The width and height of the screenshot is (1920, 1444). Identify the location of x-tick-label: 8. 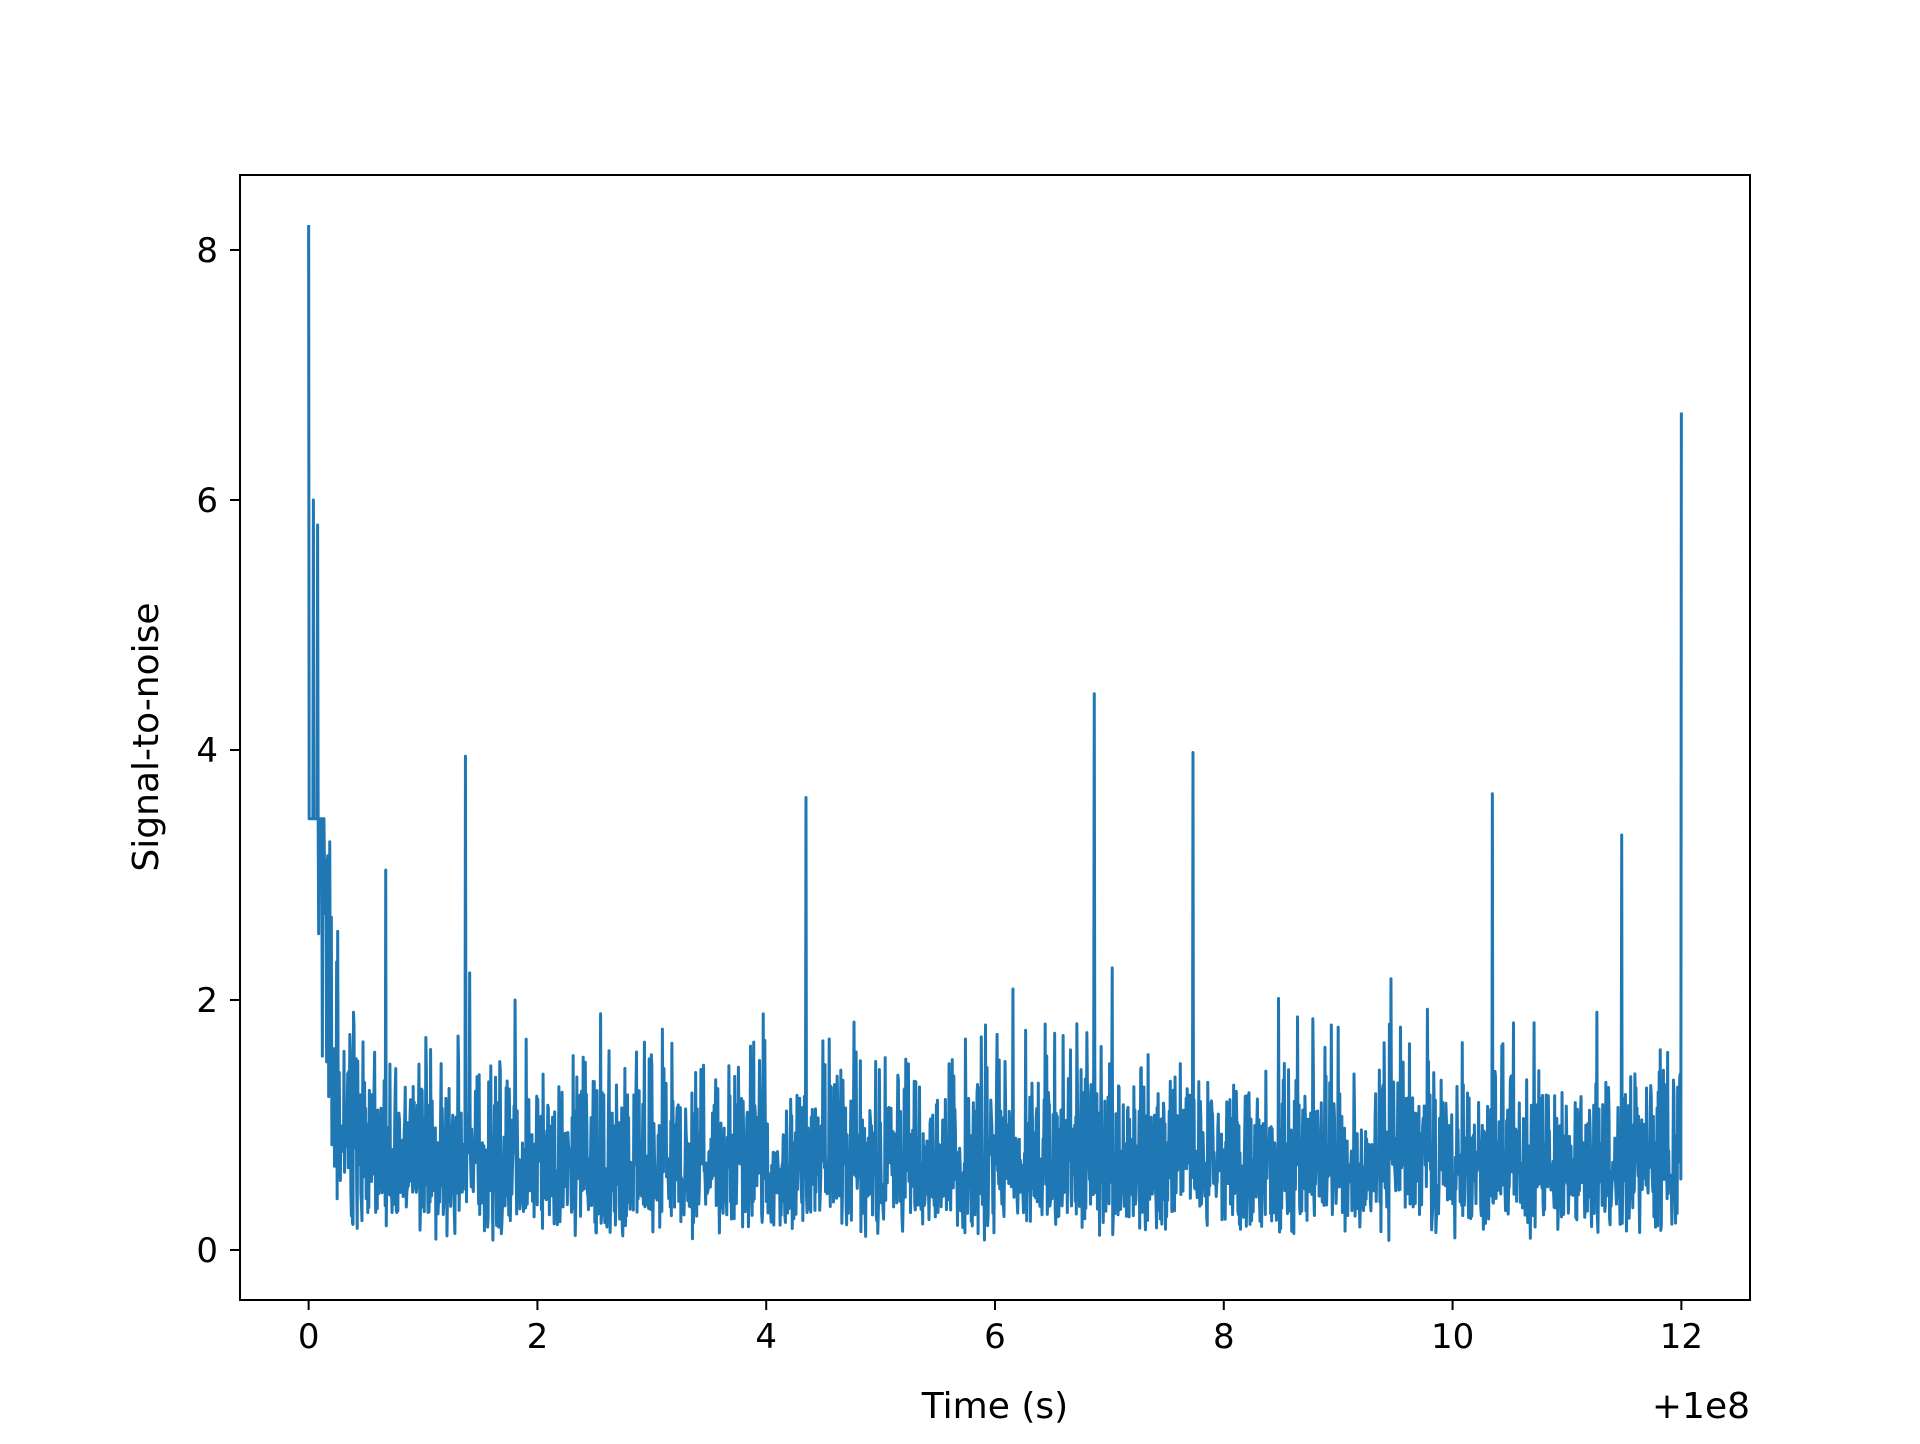
(1224, 1337).